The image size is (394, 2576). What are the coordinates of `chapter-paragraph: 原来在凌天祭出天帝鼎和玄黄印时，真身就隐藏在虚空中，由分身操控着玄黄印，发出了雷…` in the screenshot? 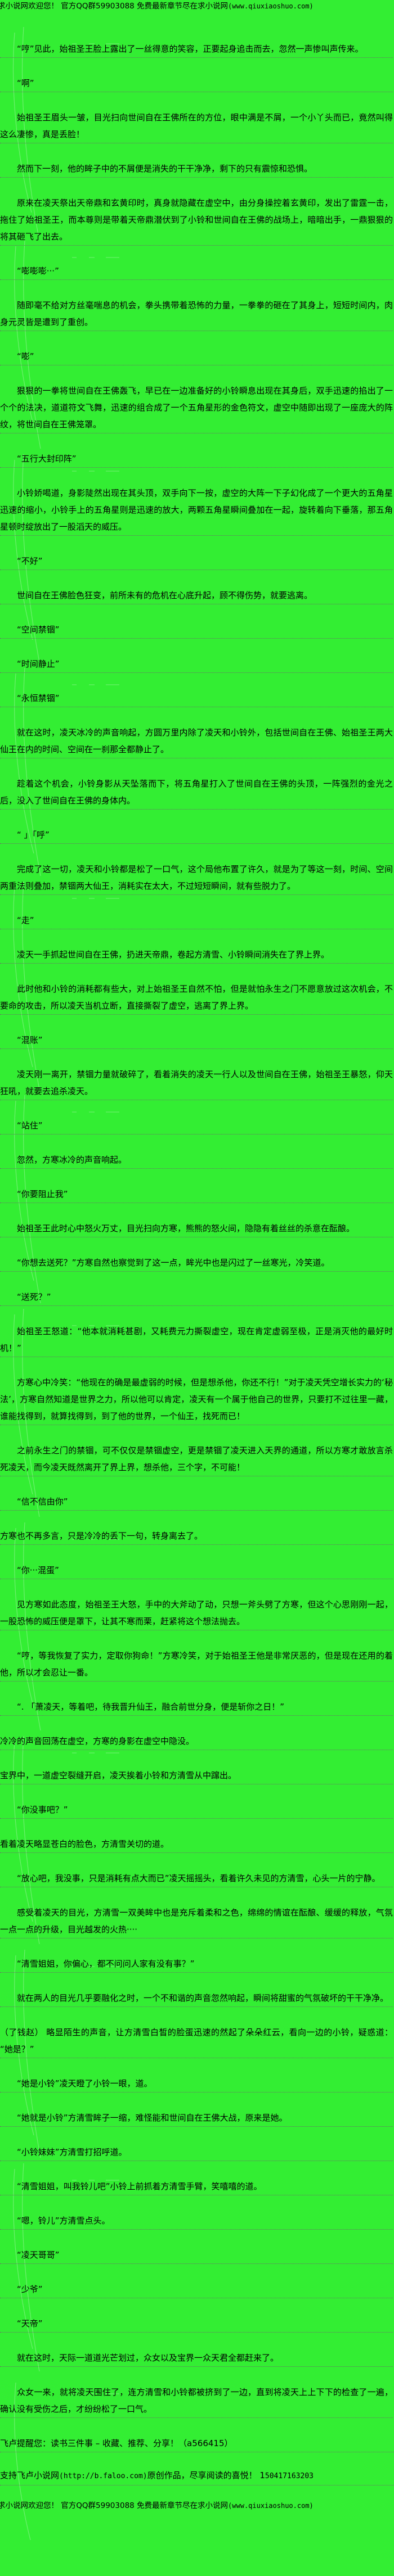 It's located at (196, 220).